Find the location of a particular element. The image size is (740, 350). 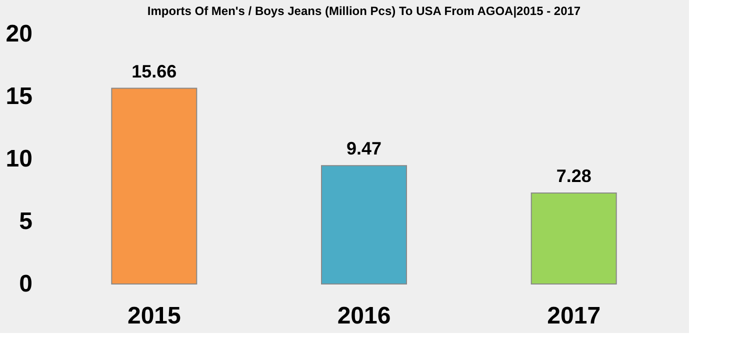

y-tick-label: 5 is located at coordinates (25, 221).